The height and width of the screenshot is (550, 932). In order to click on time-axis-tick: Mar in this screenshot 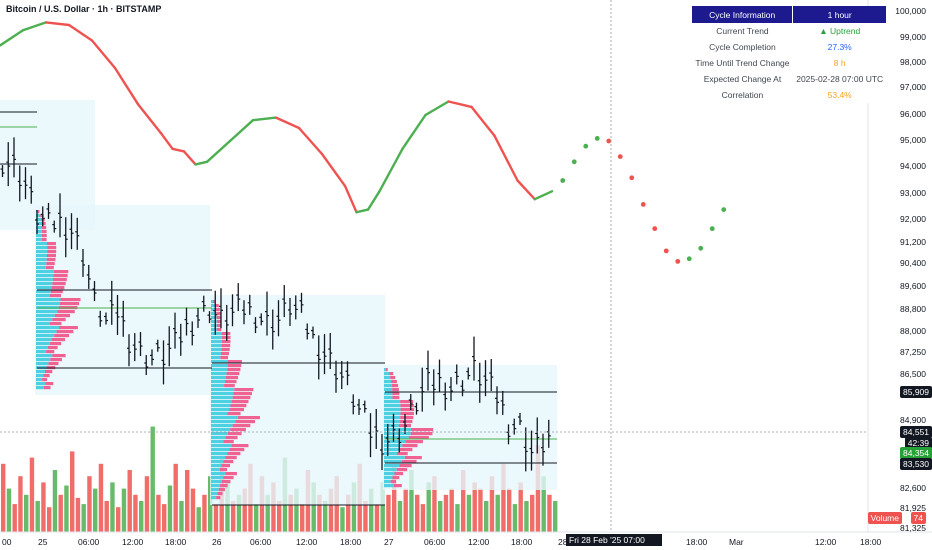, I will do `click(736, 542)`.